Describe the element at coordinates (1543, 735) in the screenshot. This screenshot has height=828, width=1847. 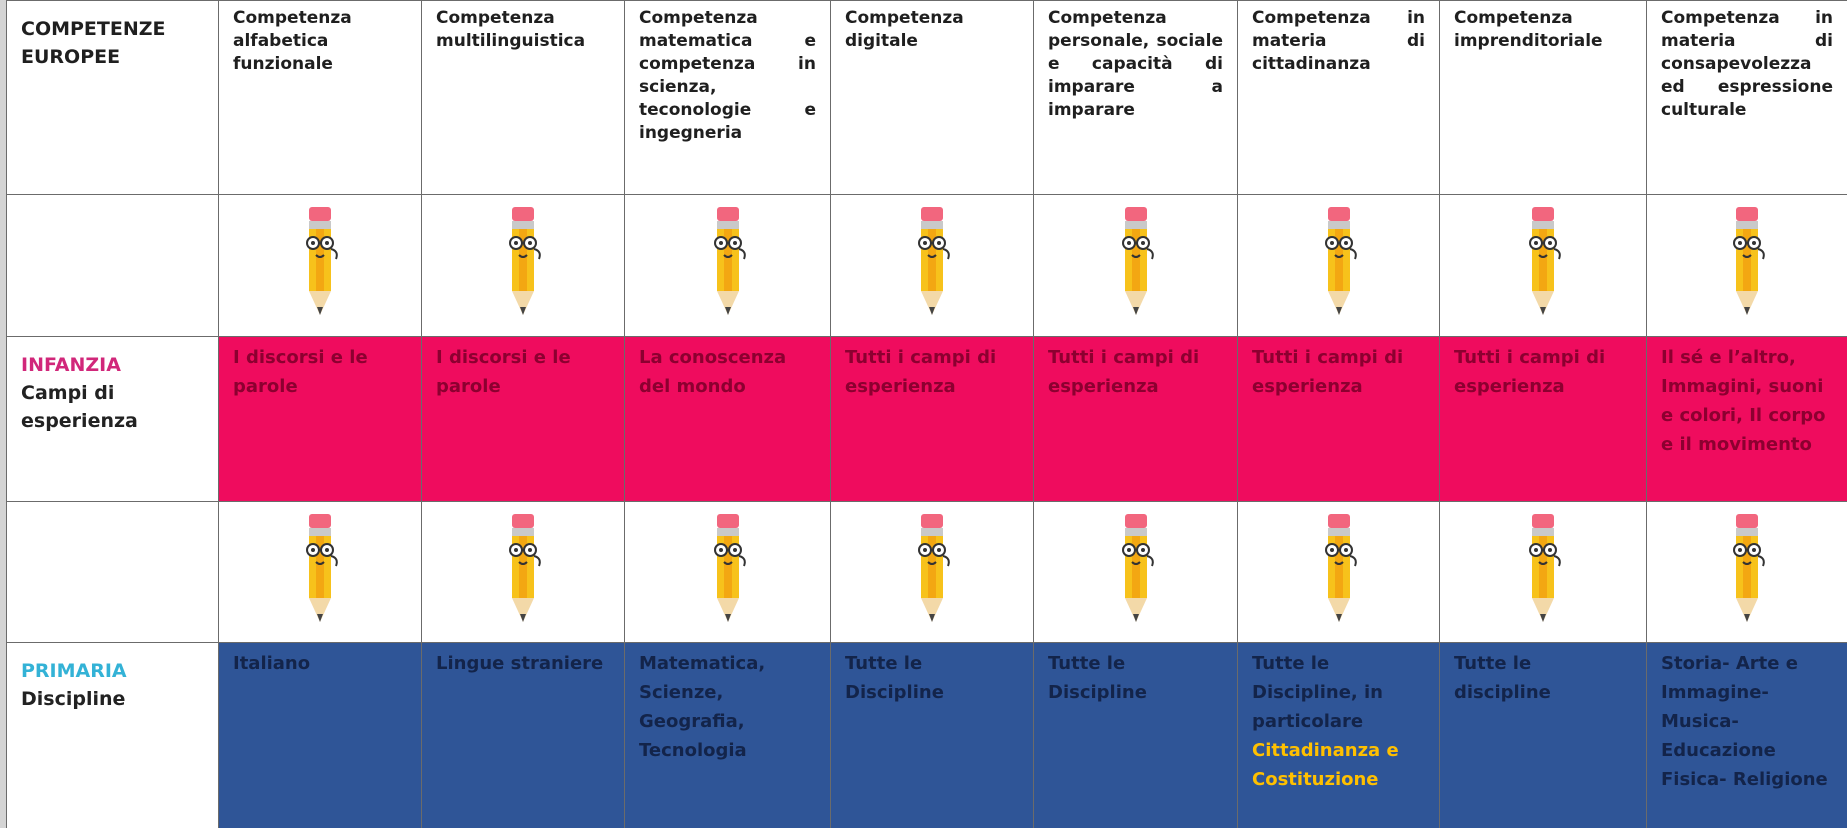
I see `content-cell: Tutte le discipline` at that location.